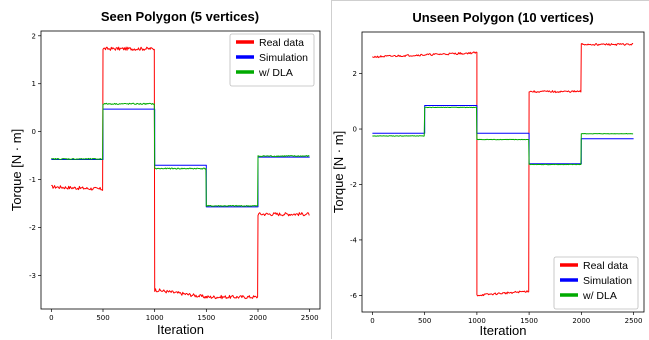 This screenshot has height=340, width=649. Describe the element at coordinates (32, 180) in the screenshot. I see `y-tick-label: -1` at that location.